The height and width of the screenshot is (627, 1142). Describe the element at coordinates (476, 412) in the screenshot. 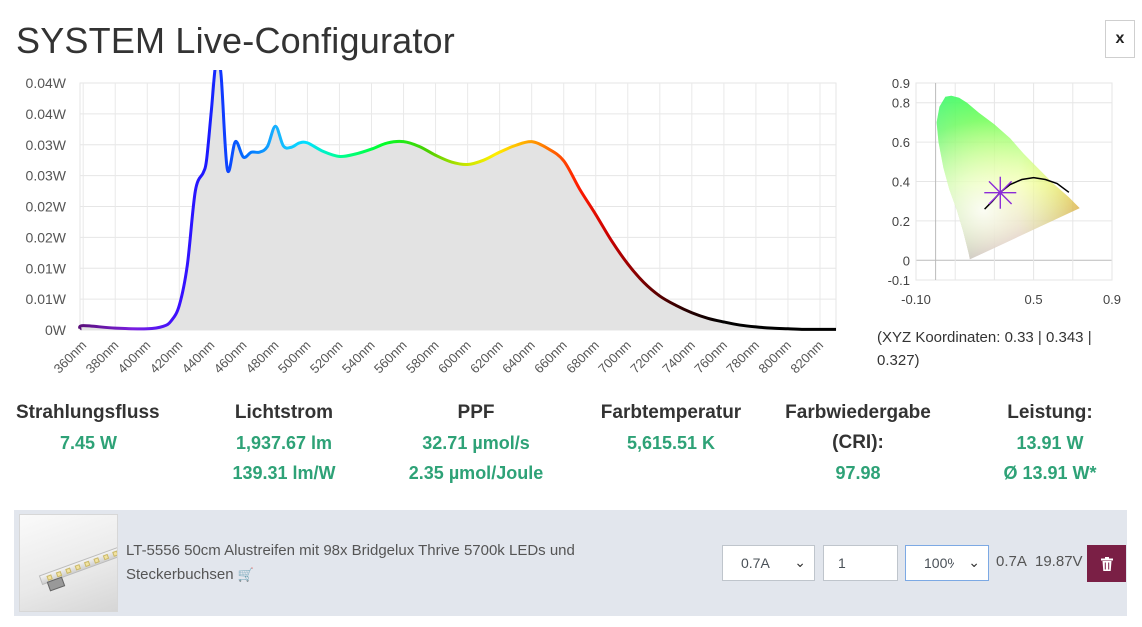

I see `metric-label: PPF` at that location.